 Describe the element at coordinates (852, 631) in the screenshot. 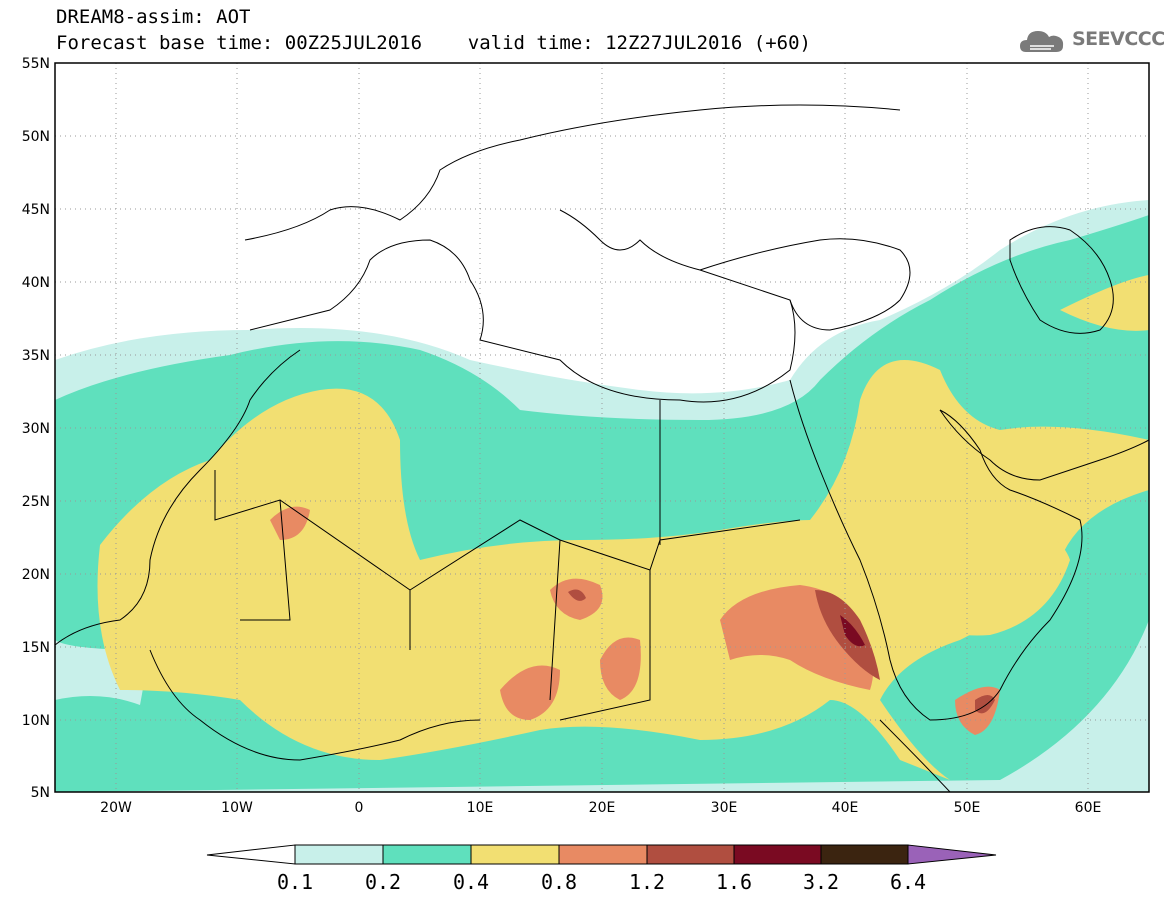

I see `aot-band-1.6` at that location.